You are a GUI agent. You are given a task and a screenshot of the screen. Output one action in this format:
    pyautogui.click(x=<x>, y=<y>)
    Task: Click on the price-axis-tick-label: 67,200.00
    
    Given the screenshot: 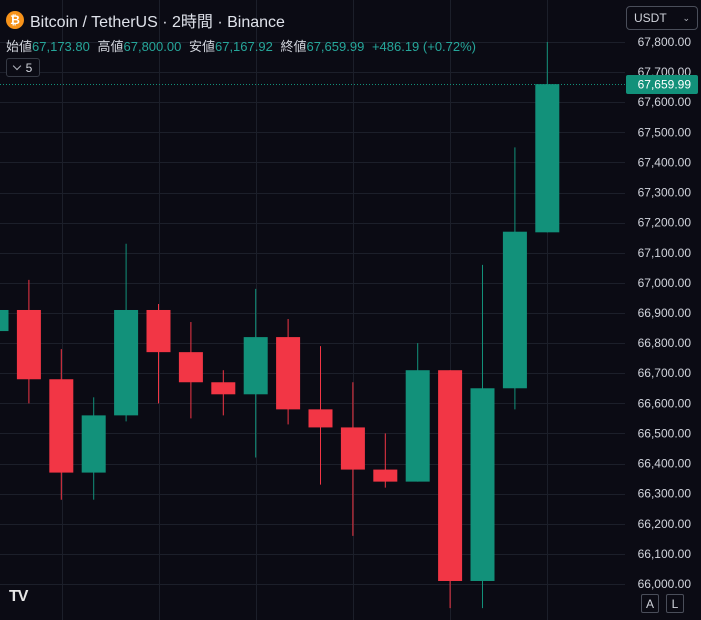 What is the action you would take?
    pyautogui.click(x=665, y=223)
    